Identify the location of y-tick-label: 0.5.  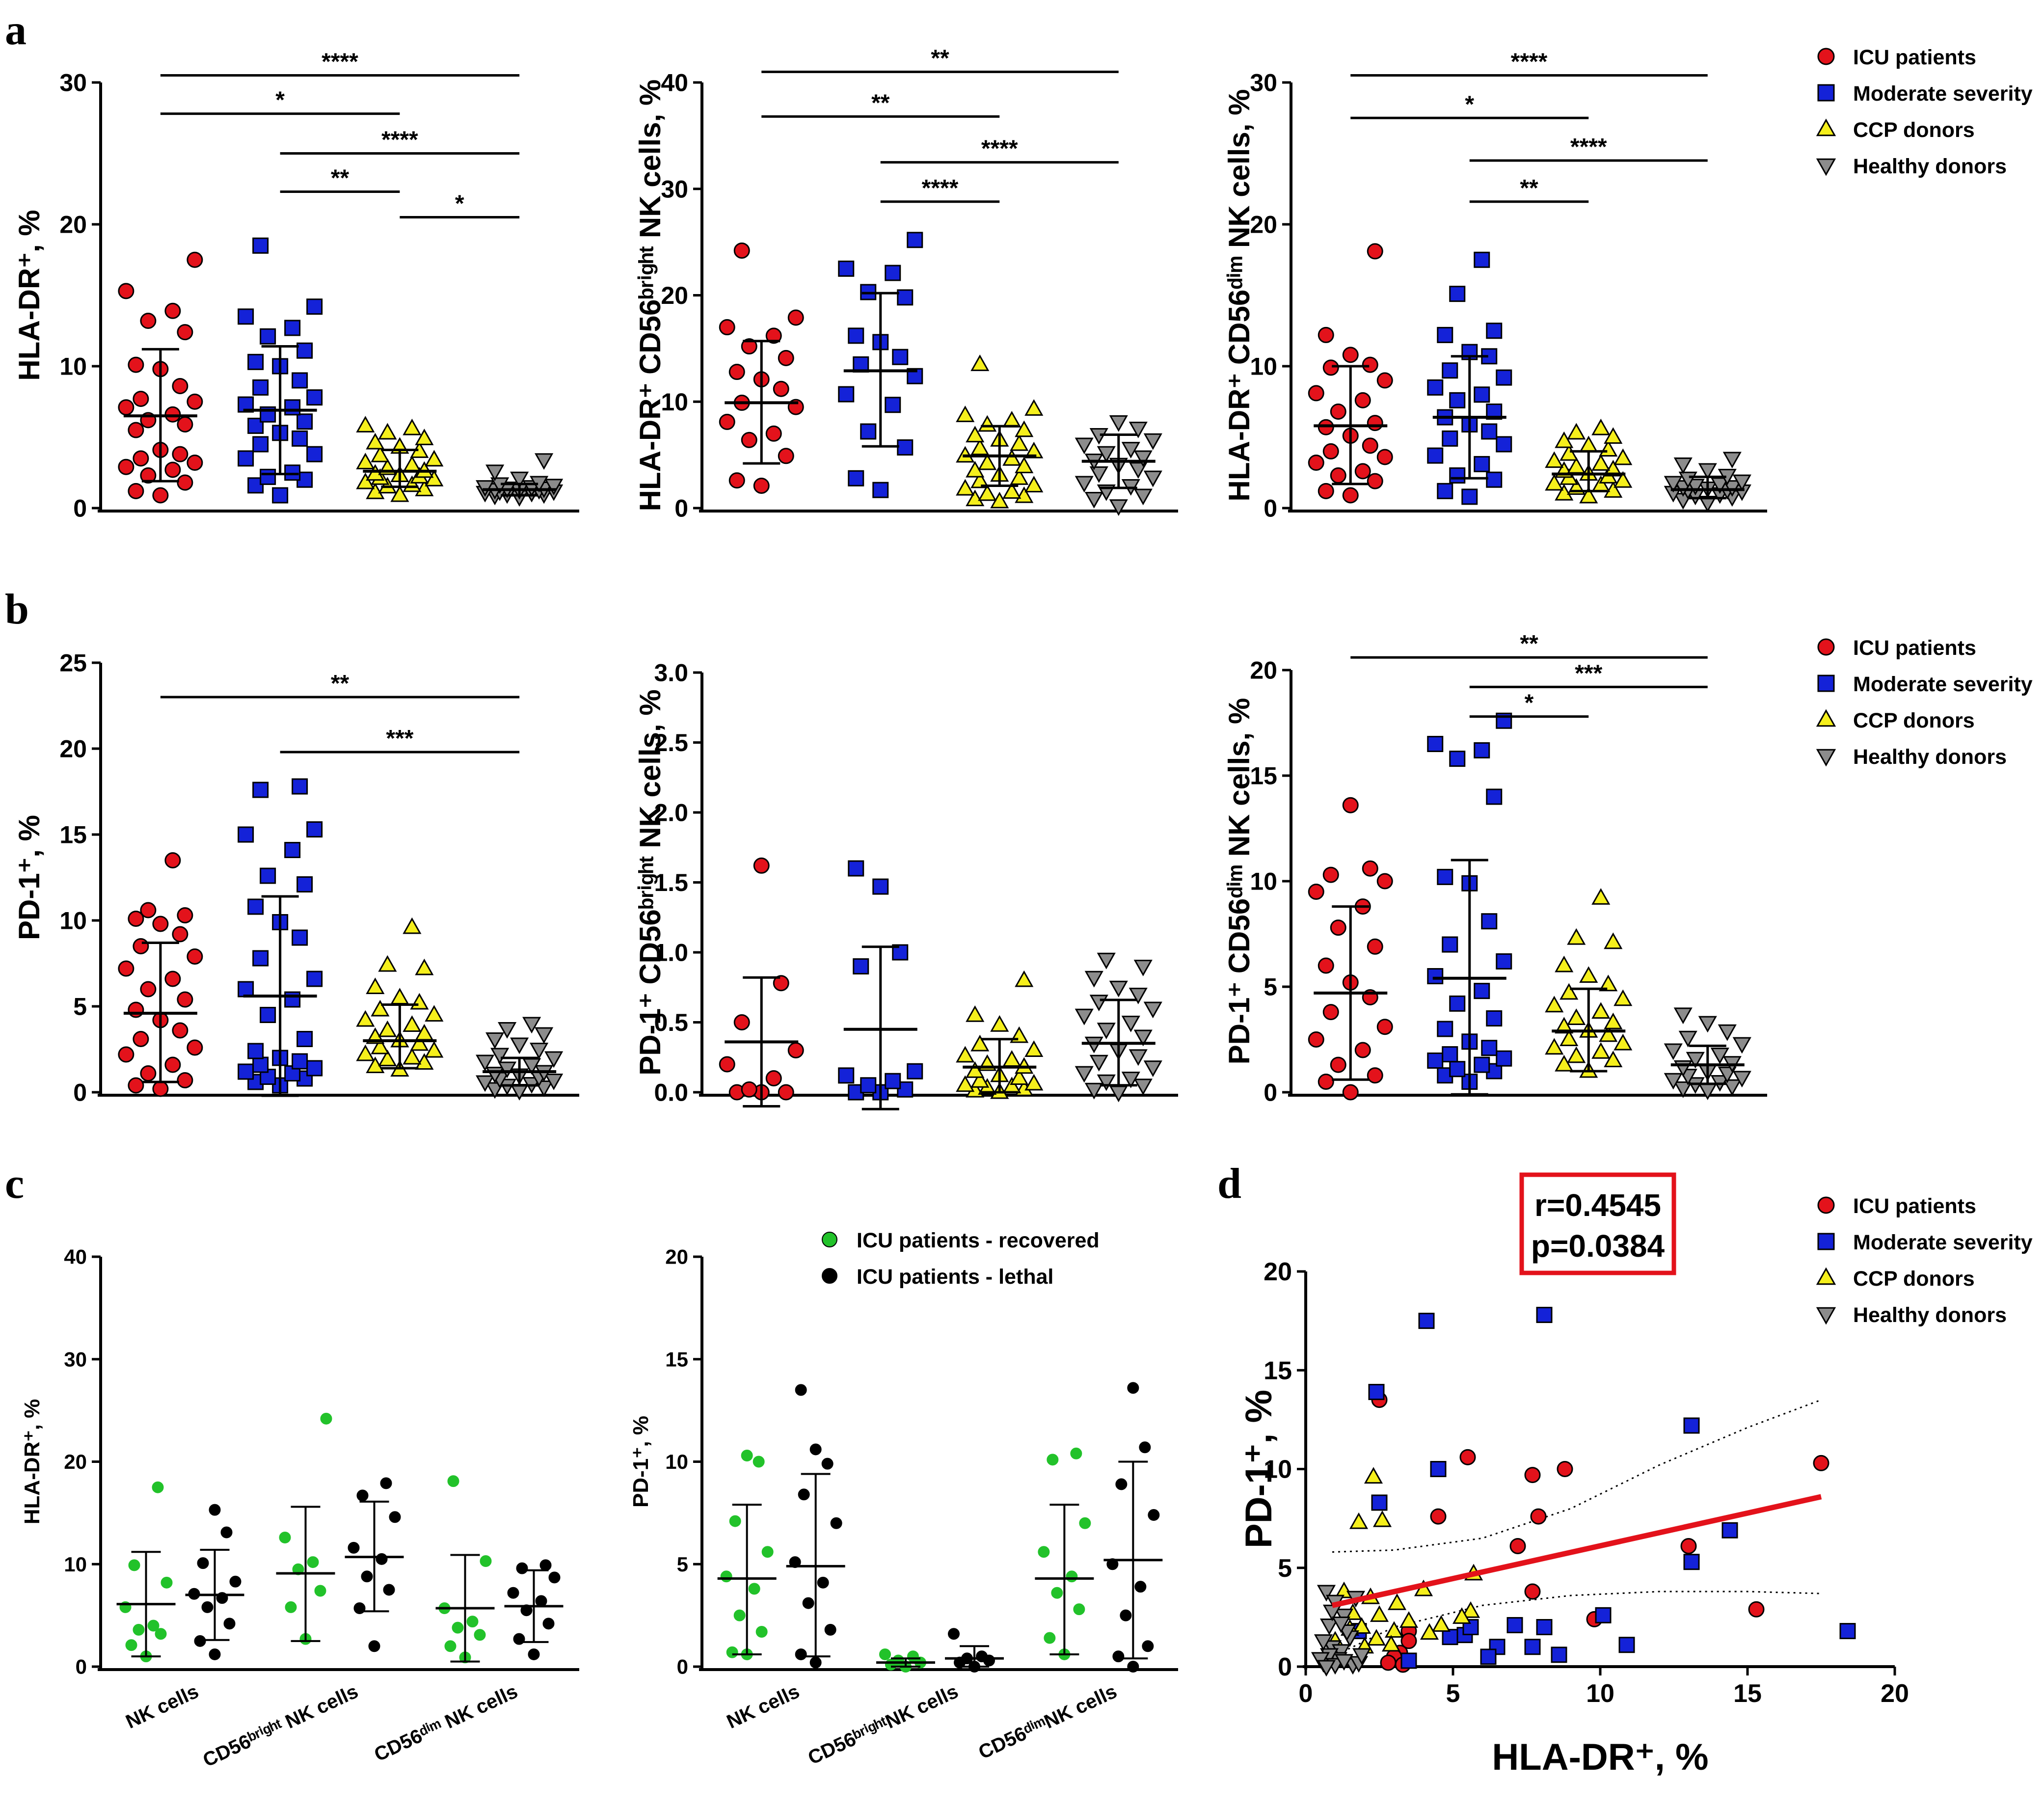
(671, 1022).